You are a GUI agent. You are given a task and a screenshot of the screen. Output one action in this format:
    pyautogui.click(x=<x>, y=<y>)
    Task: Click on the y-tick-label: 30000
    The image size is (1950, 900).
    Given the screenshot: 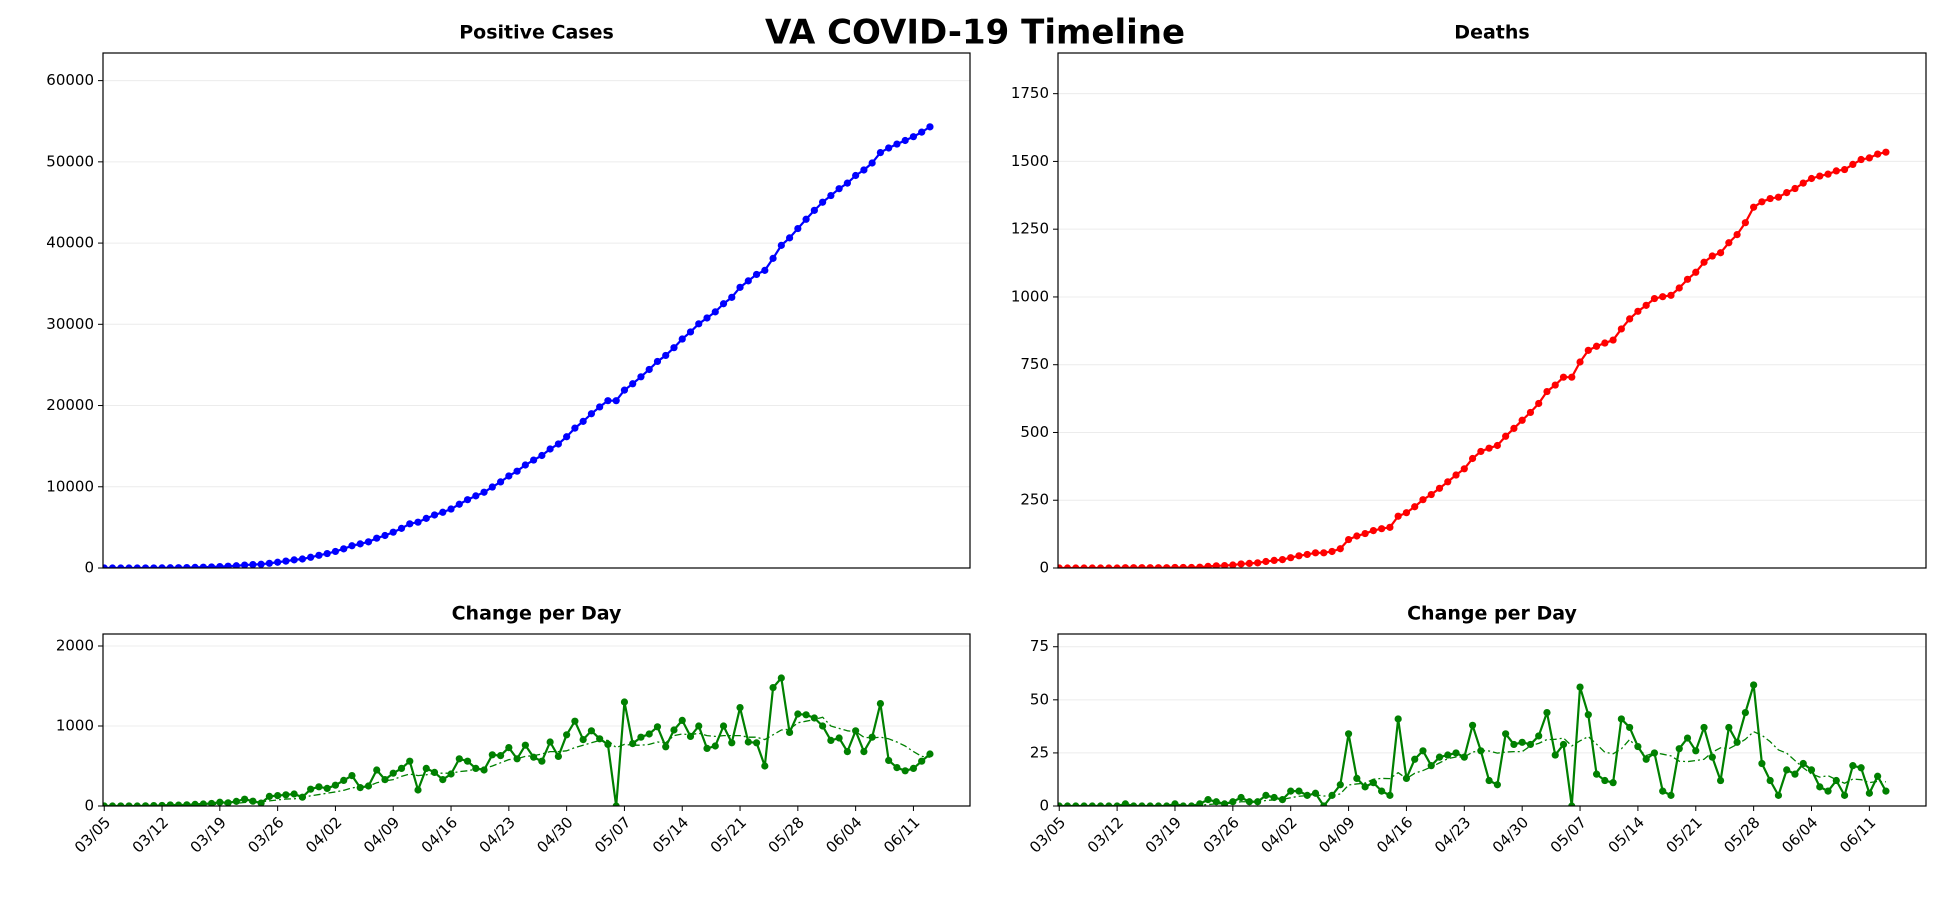 What is the action you would take?
    pyautogui.click(x=70, y=324)
    